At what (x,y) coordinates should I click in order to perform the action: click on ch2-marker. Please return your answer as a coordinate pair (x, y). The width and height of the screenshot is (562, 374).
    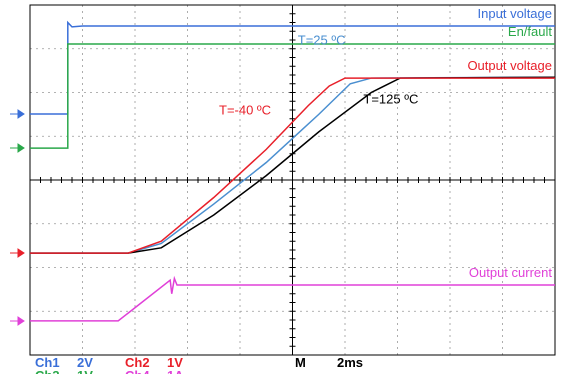
    Looking at the image, I should click on (17, 253).